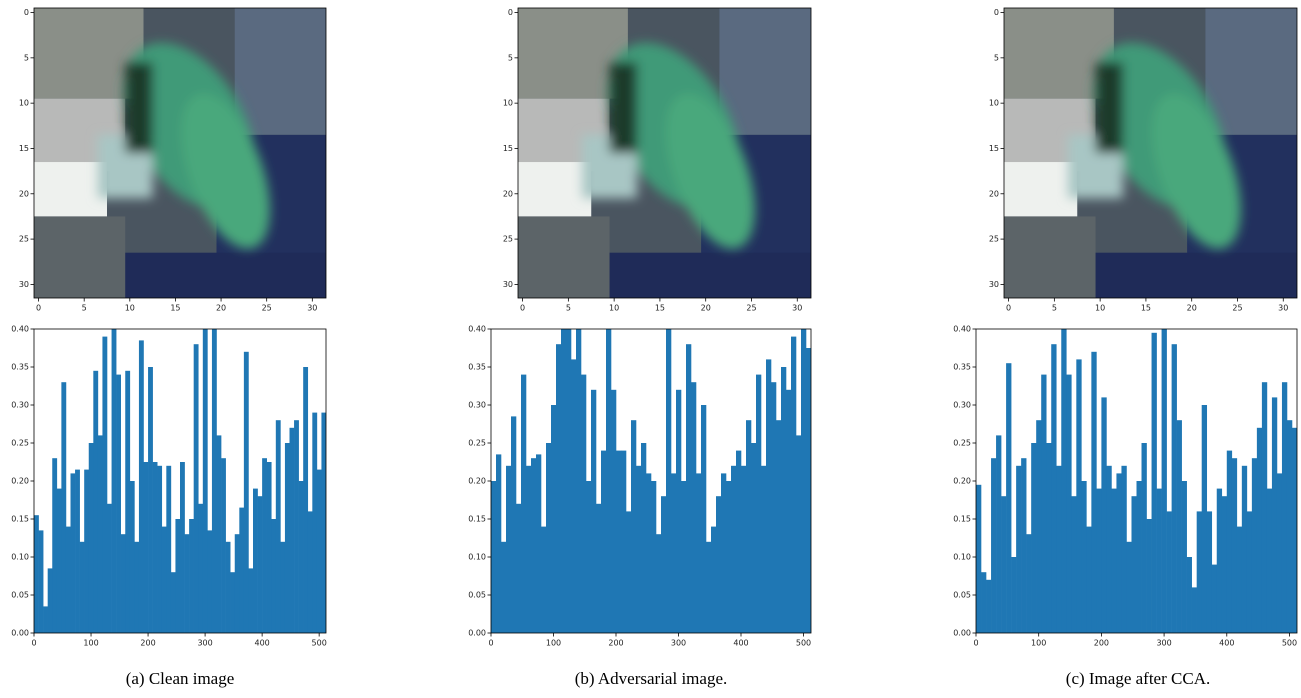  I want to click on y-tick-label: 0.35, so click(962, 367).